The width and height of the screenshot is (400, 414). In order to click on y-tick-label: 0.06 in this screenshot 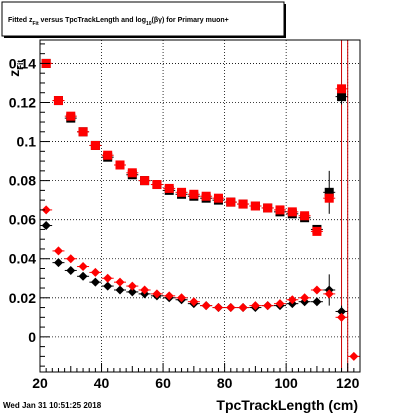, I will do `click(22, 220)`.